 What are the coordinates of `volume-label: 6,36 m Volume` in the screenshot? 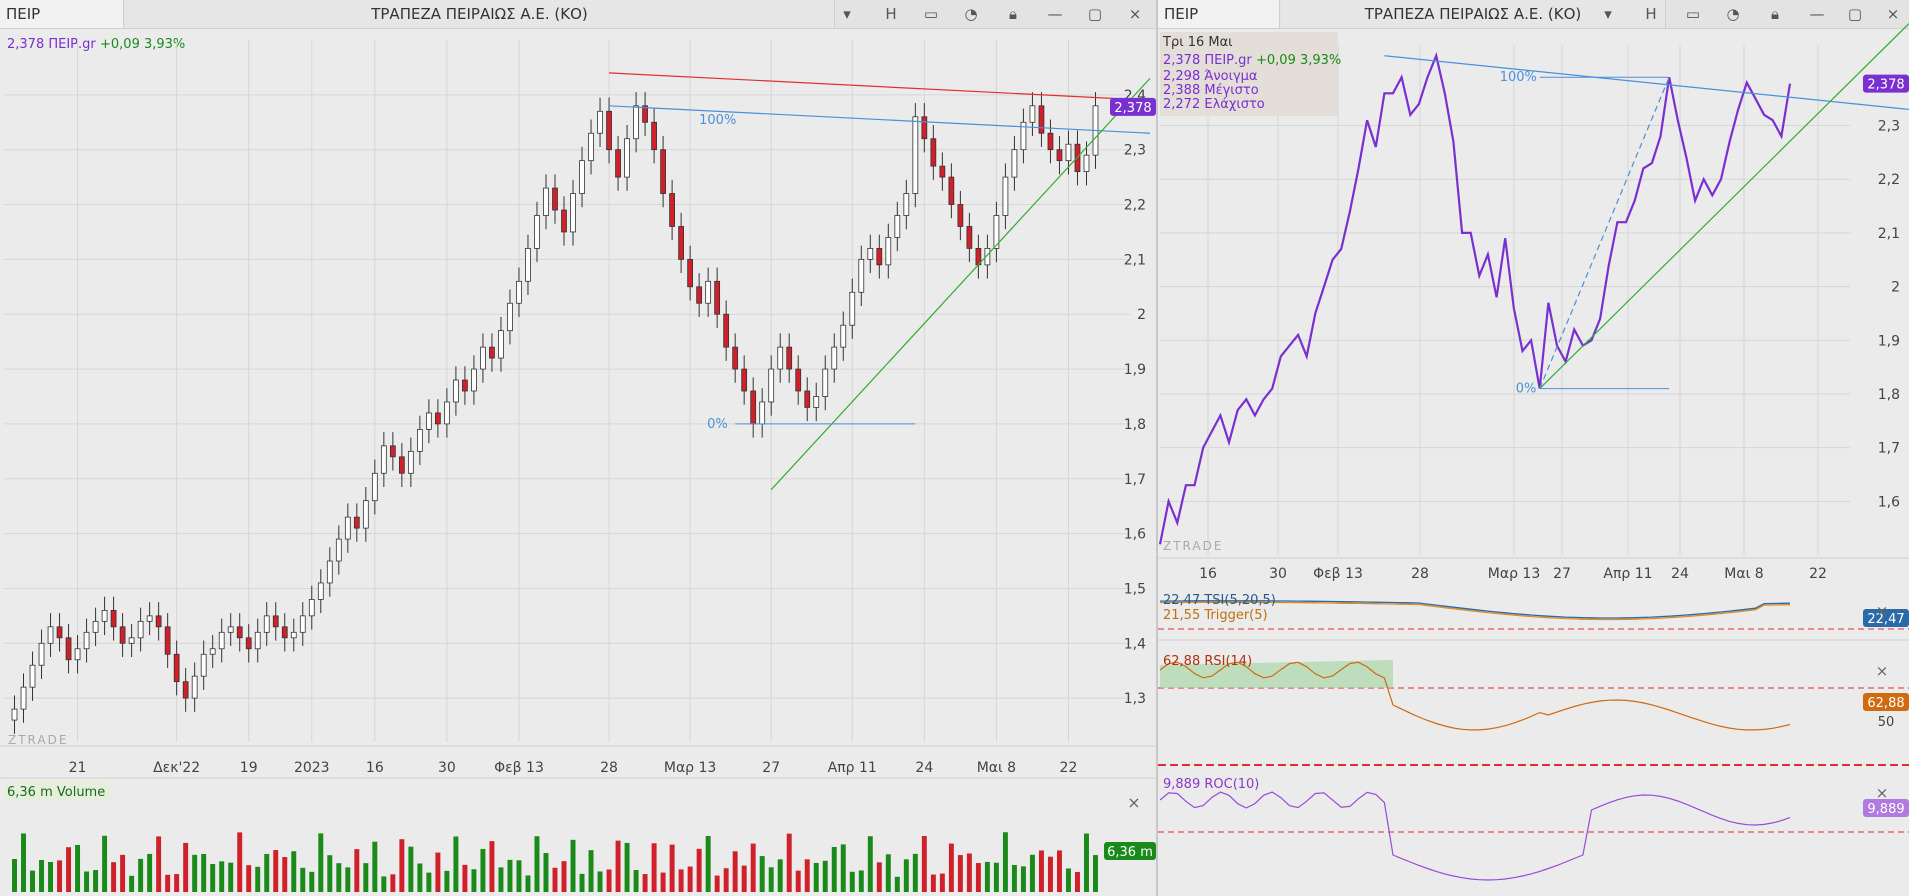 It's located at (56, 792).